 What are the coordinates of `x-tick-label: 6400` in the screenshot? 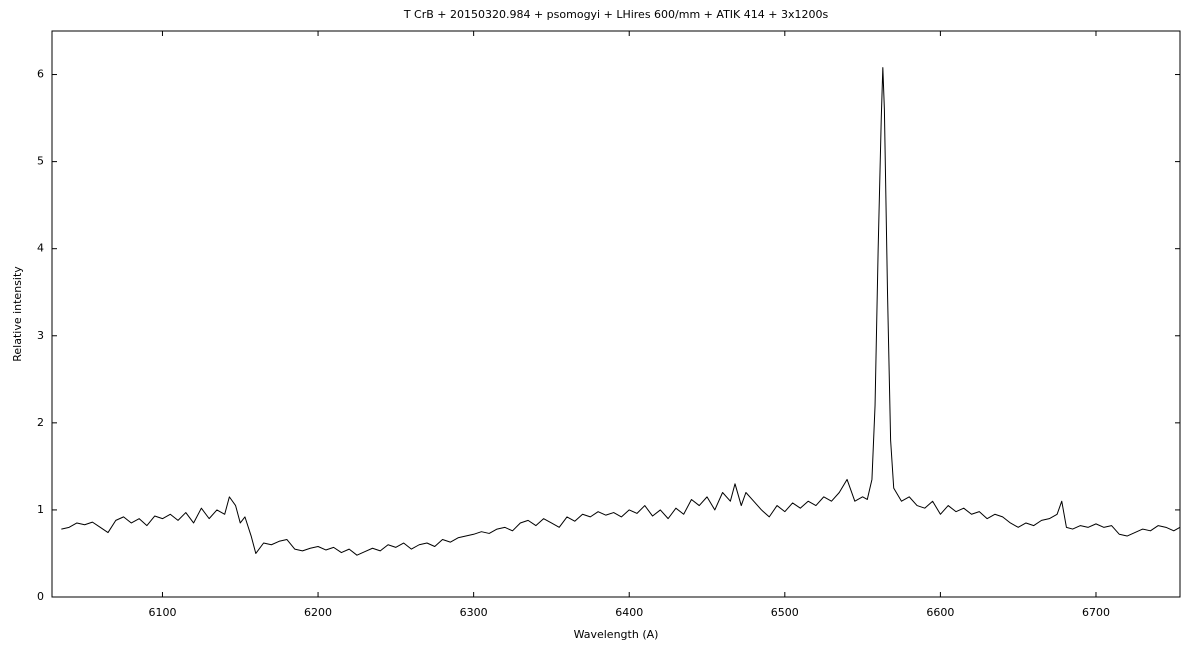 It's located at (629, 612).